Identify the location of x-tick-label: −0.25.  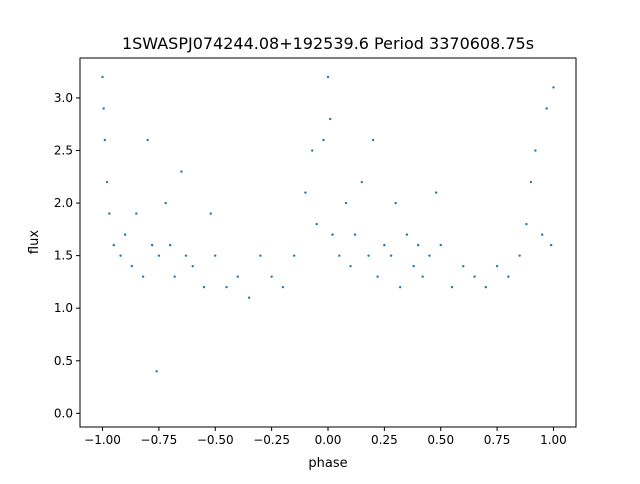
(271, 440).